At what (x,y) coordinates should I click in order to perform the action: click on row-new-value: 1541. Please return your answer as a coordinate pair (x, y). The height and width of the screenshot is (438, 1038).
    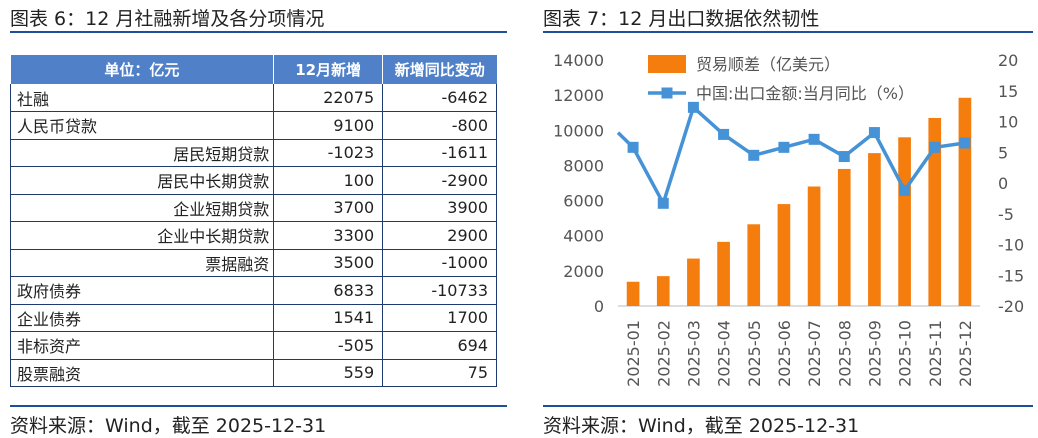
    Looking at the image, I should click on (328, 318).